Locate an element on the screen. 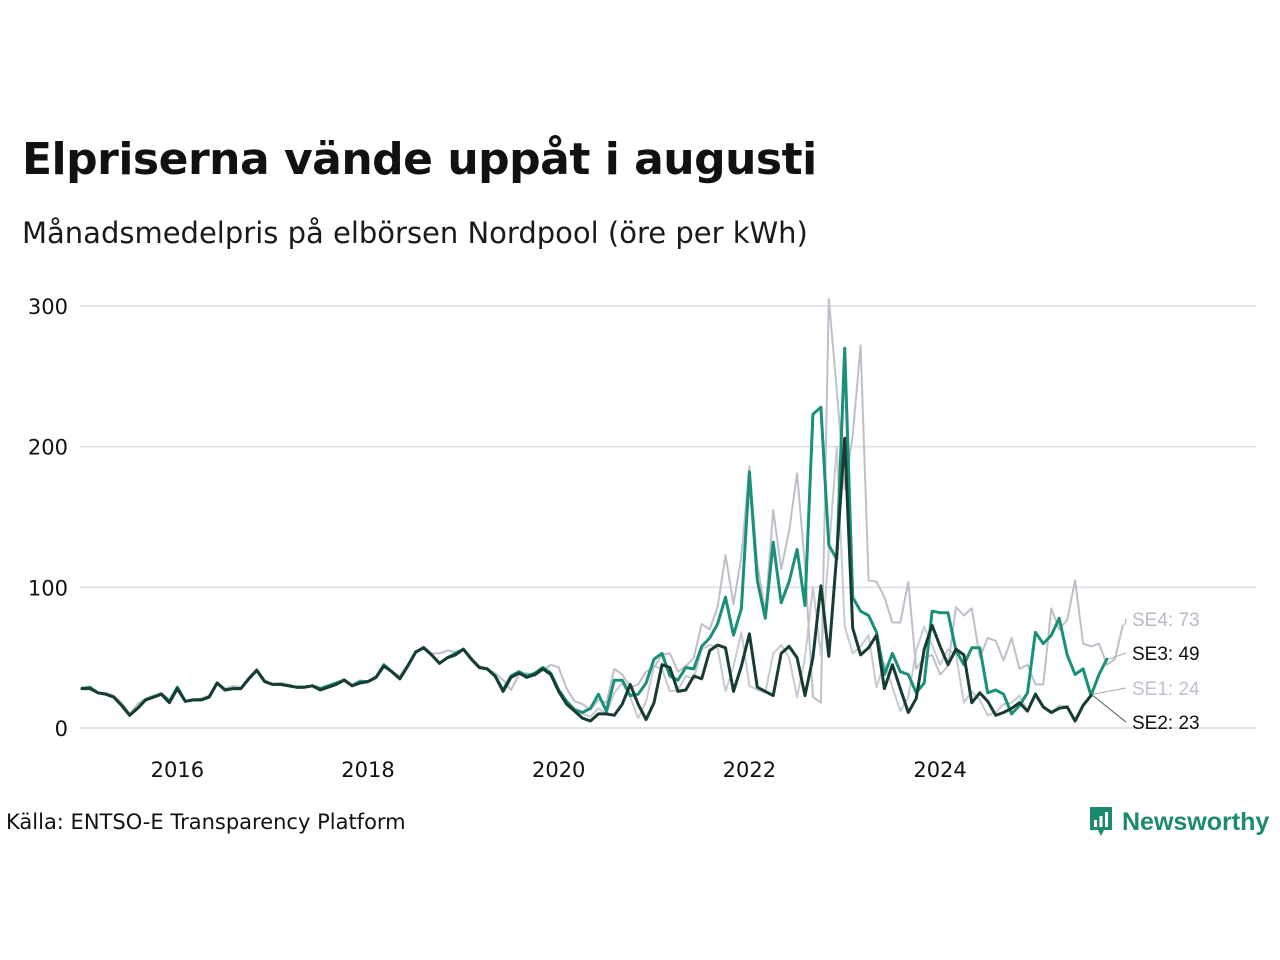 The image size is (1280, 960). brand-name: Newsworthy is located at coordinates (1196, 821).